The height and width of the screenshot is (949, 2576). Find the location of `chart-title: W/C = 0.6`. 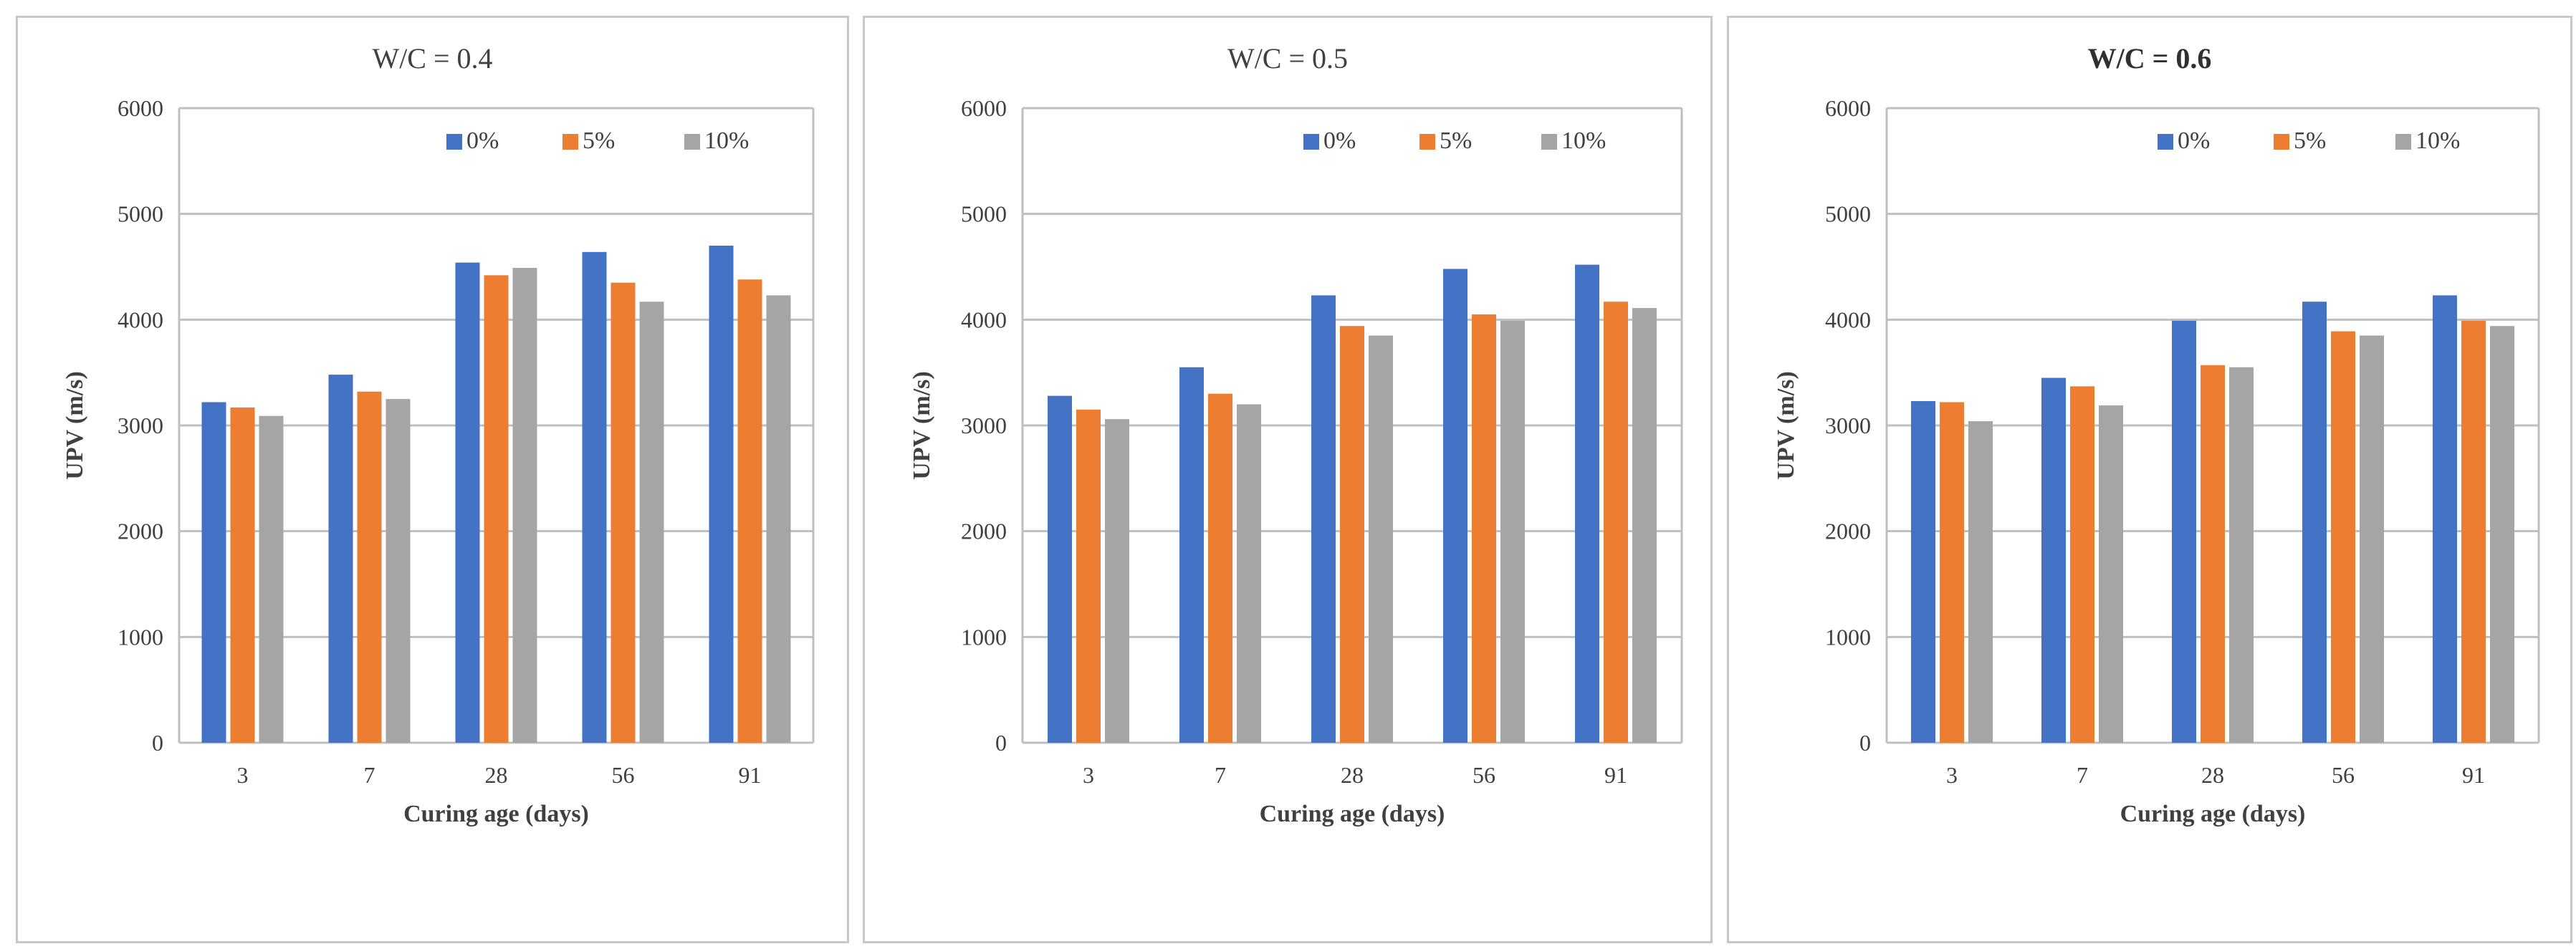

chart-title: W/C = 0.6 is located at coordinates (2150, 58).